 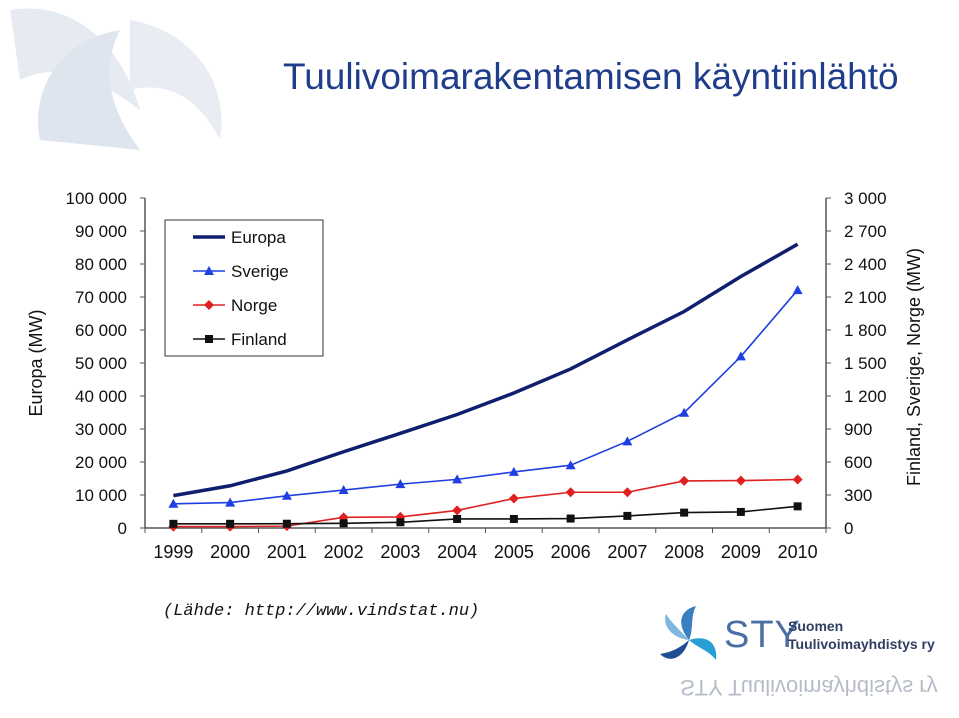 I want to click on legend-marker-sverige, so click(x=209, y=270).